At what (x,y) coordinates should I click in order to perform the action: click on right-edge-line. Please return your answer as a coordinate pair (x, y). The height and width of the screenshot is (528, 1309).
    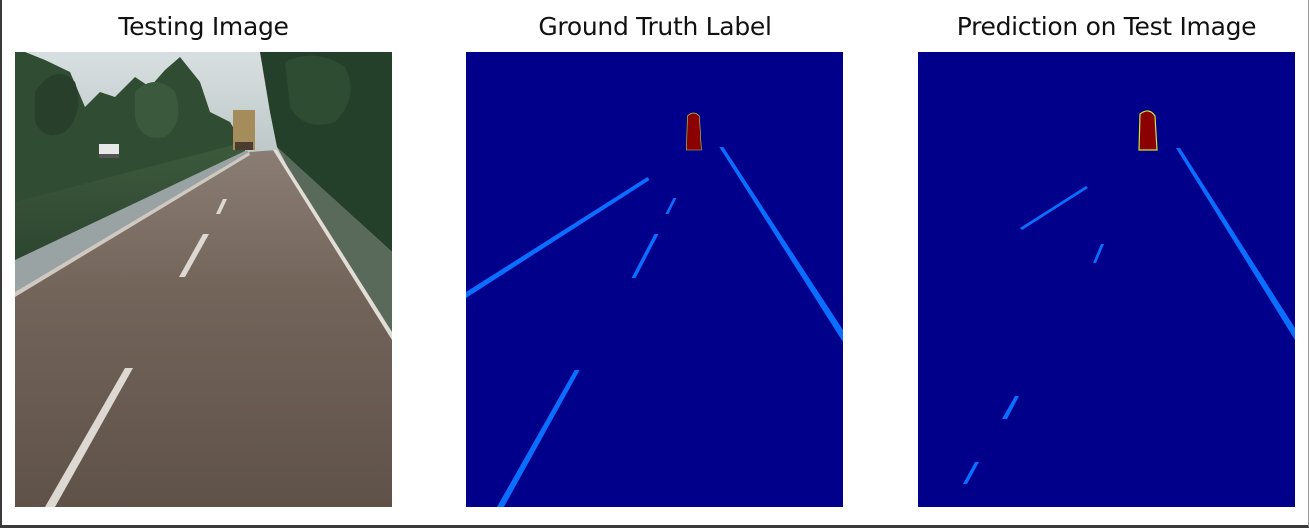
    Looking at the image, I should click on (332, 245).